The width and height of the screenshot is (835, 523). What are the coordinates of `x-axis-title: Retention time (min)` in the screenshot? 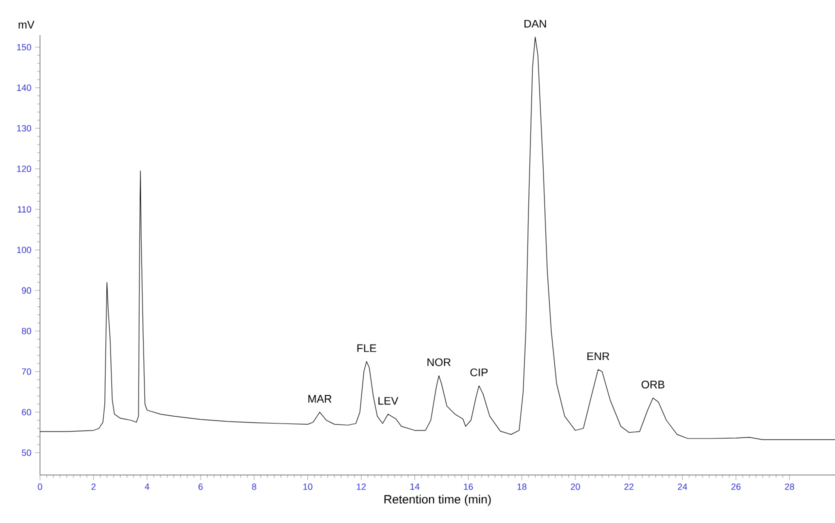 It's located at (437, 500).